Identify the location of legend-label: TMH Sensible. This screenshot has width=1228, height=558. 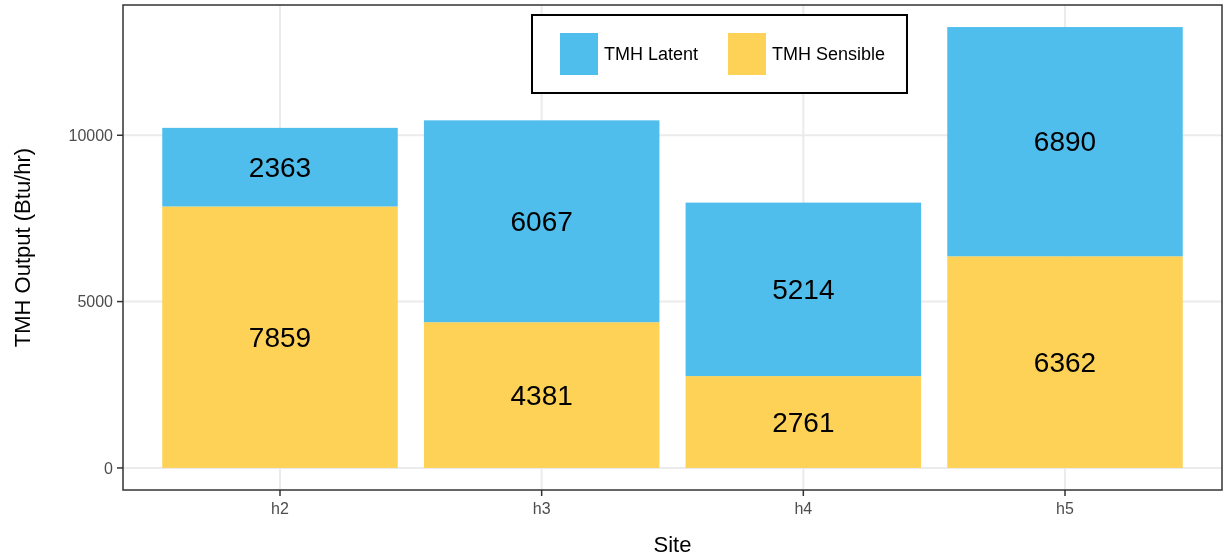
(829, 54).